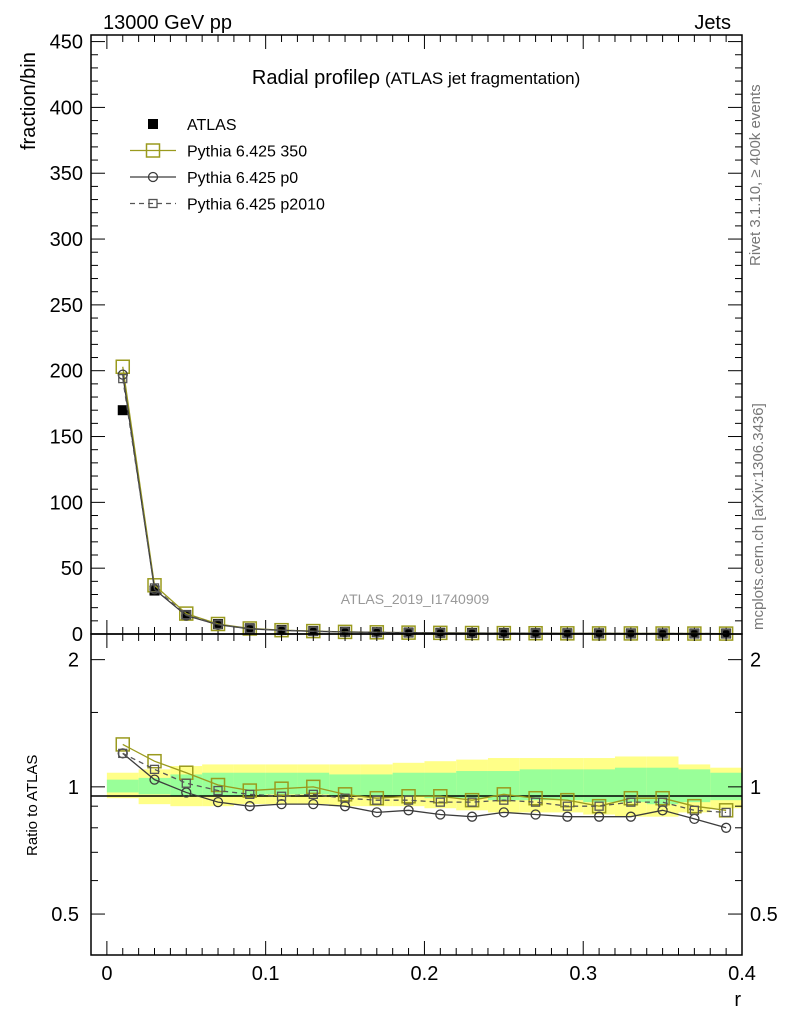  What do you see at coordinates (737, 1000) in the screenshot?
I see `ratio-xlabel: r` at bounding box center [737, 1000].